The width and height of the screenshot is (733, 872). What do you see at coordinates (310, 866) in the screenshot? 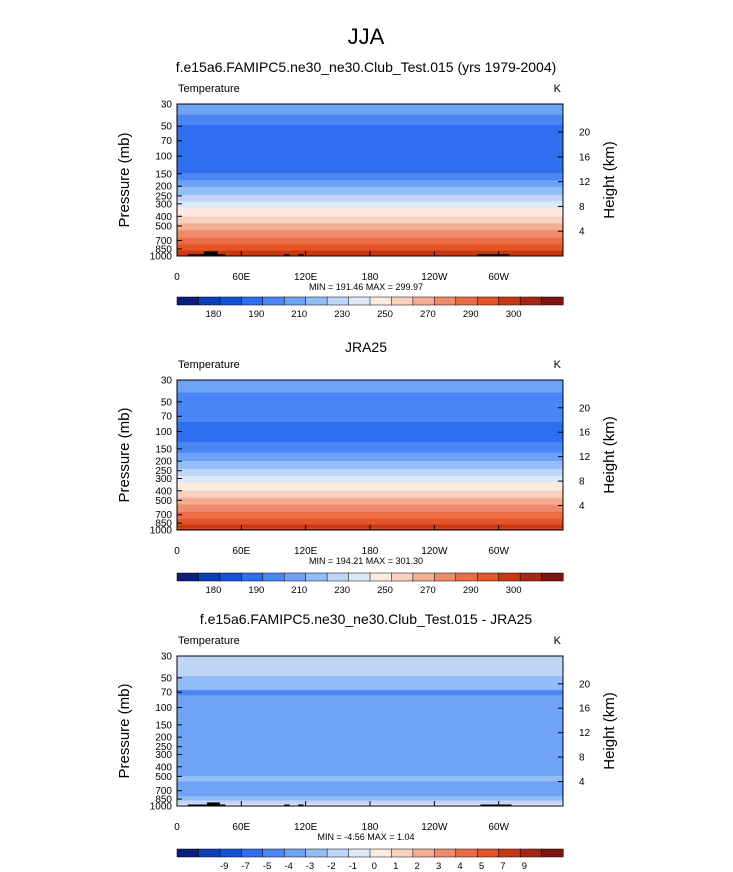
I see `colorbar-label: -3` at bounding box center [310, 866].